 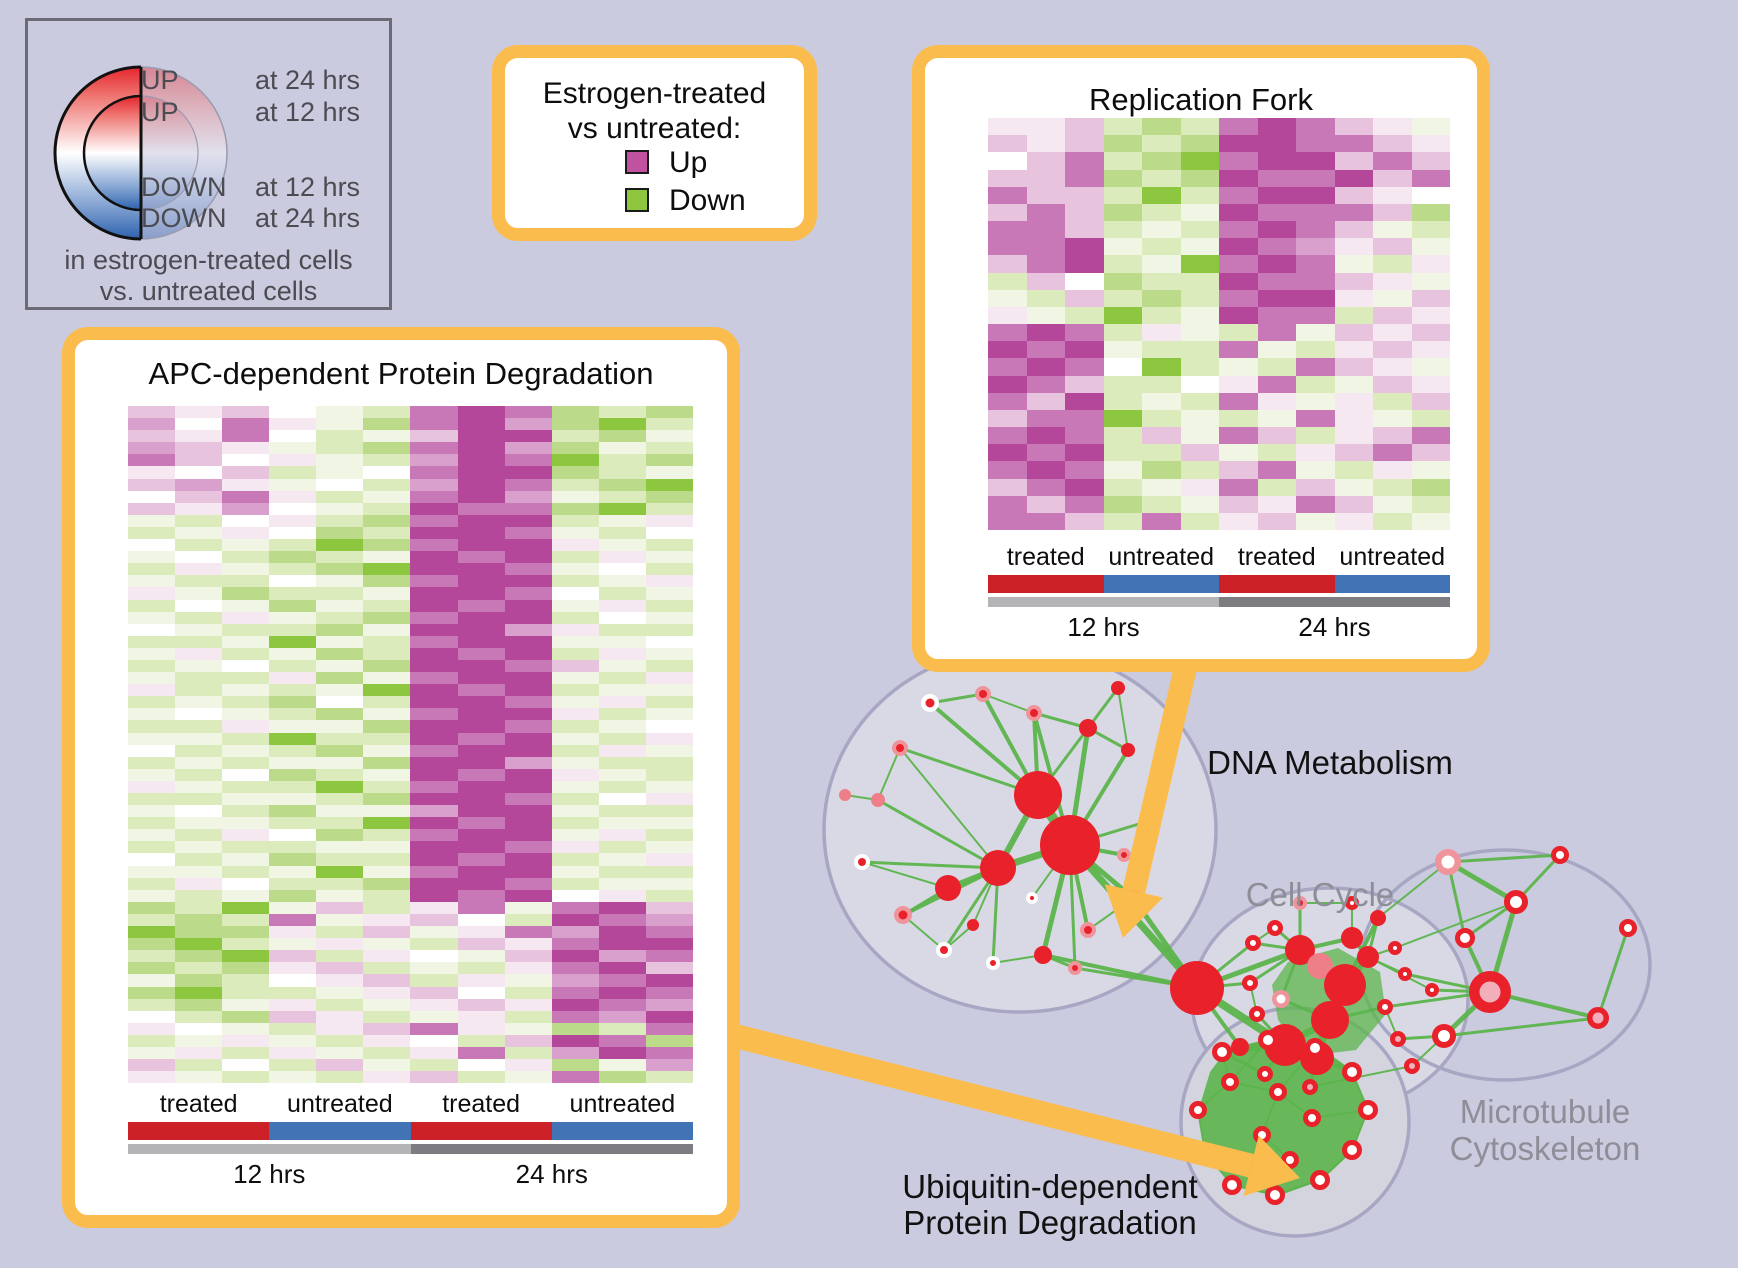 What do you see at coordinates (1545, 1148) in the screenshot?
I see `microtubule-label-line2: Cytoskeleton` at bounding box center [1545, 1148].